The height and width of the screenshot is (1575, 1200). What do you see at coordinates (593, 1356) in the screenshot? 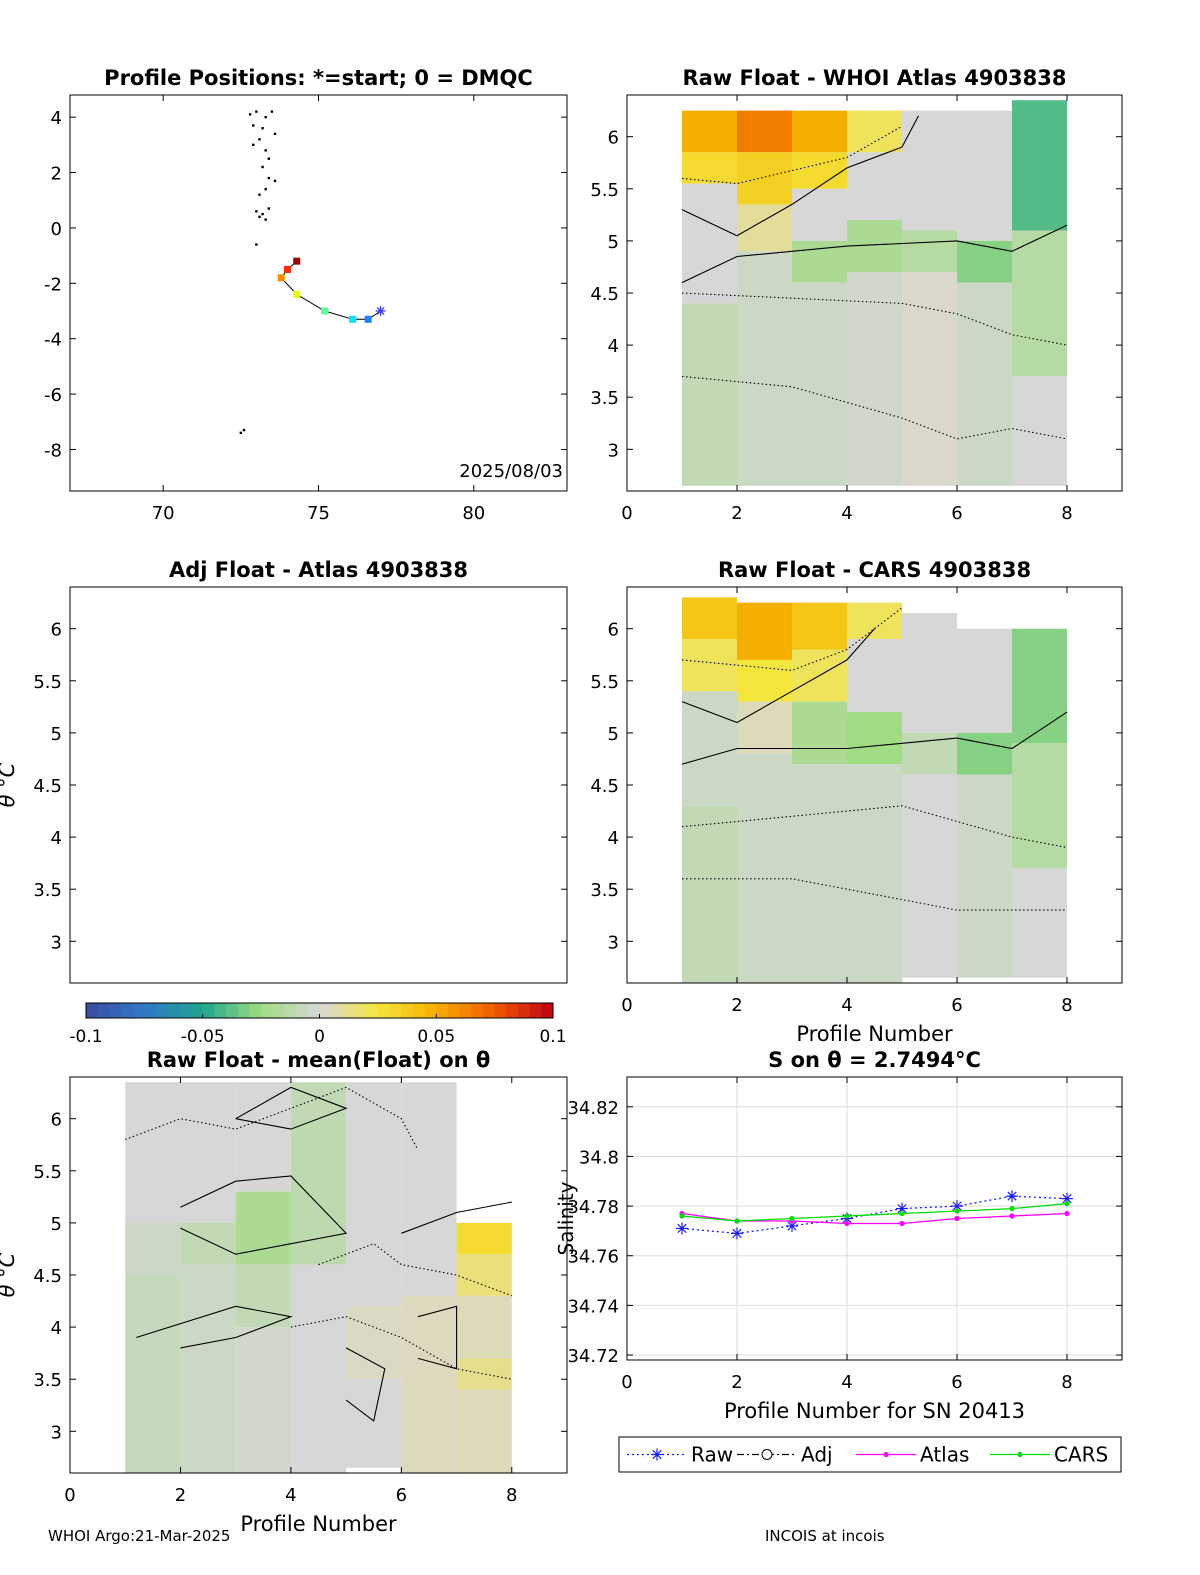
I see `y-tick-label: 34.72` at bounding box center [593, 1356].